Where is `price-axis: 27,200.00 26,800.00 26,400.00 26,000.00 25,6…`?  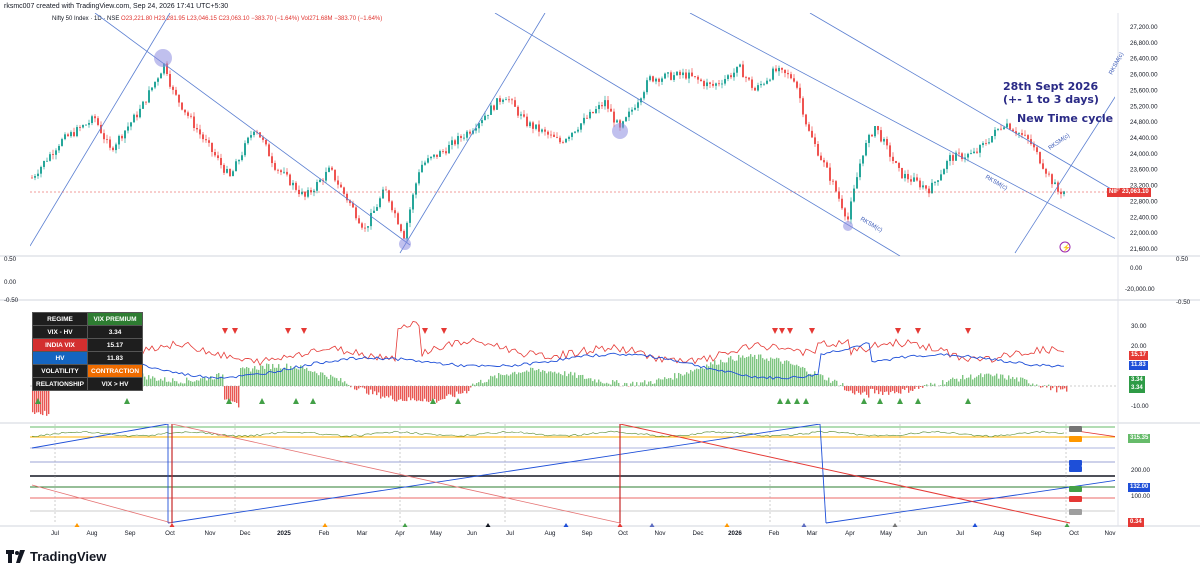
price-axis: 27,200.00 26,800.00 26,400.00 26,000.00 25,6… is located at coordinates (1144, 138).